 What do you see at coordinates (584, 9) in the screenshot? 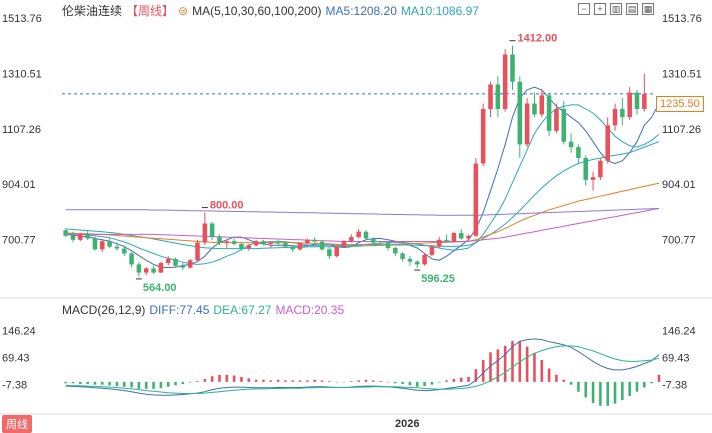
I see `minus-icon: −` at bounding box center [584, 9].